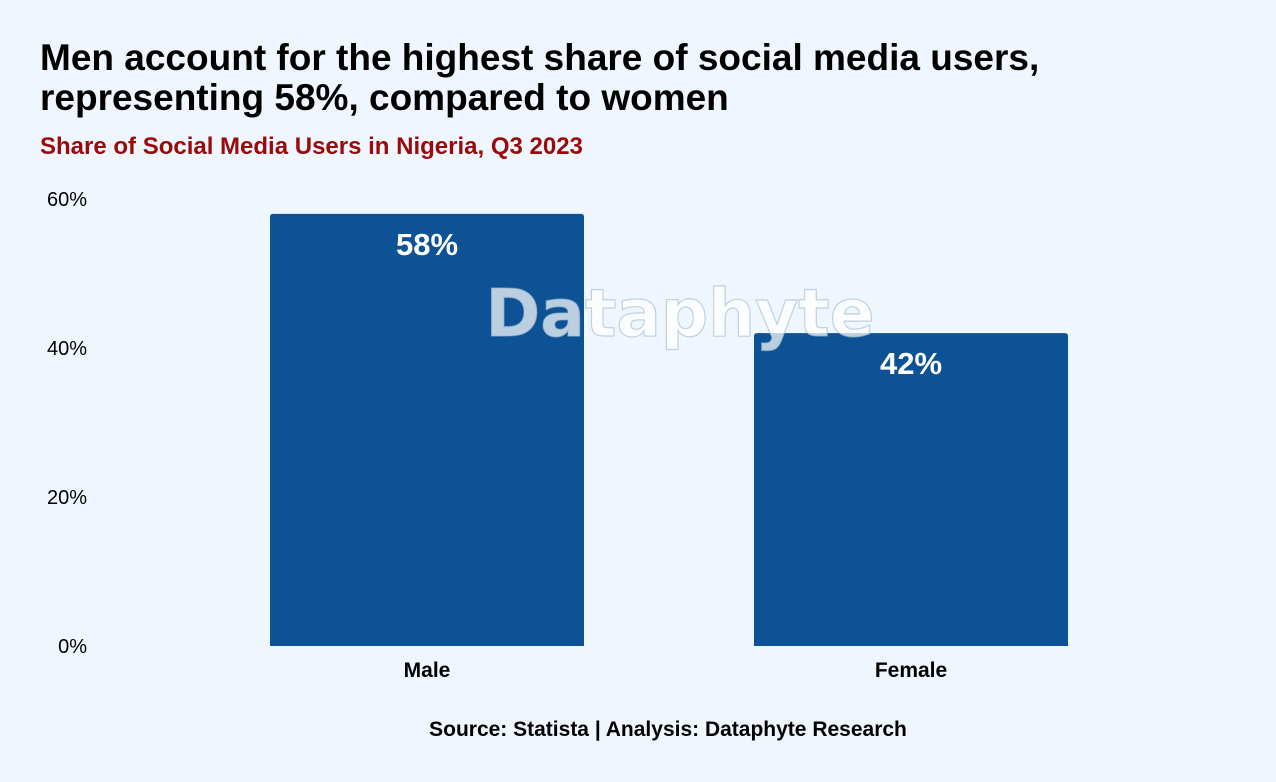 This screenshot has height=782, width=1276. Describe the element at coordinates (67, 423) in the screenshot. I see `y-axis: 0% 20% 40% 60%` at that location.